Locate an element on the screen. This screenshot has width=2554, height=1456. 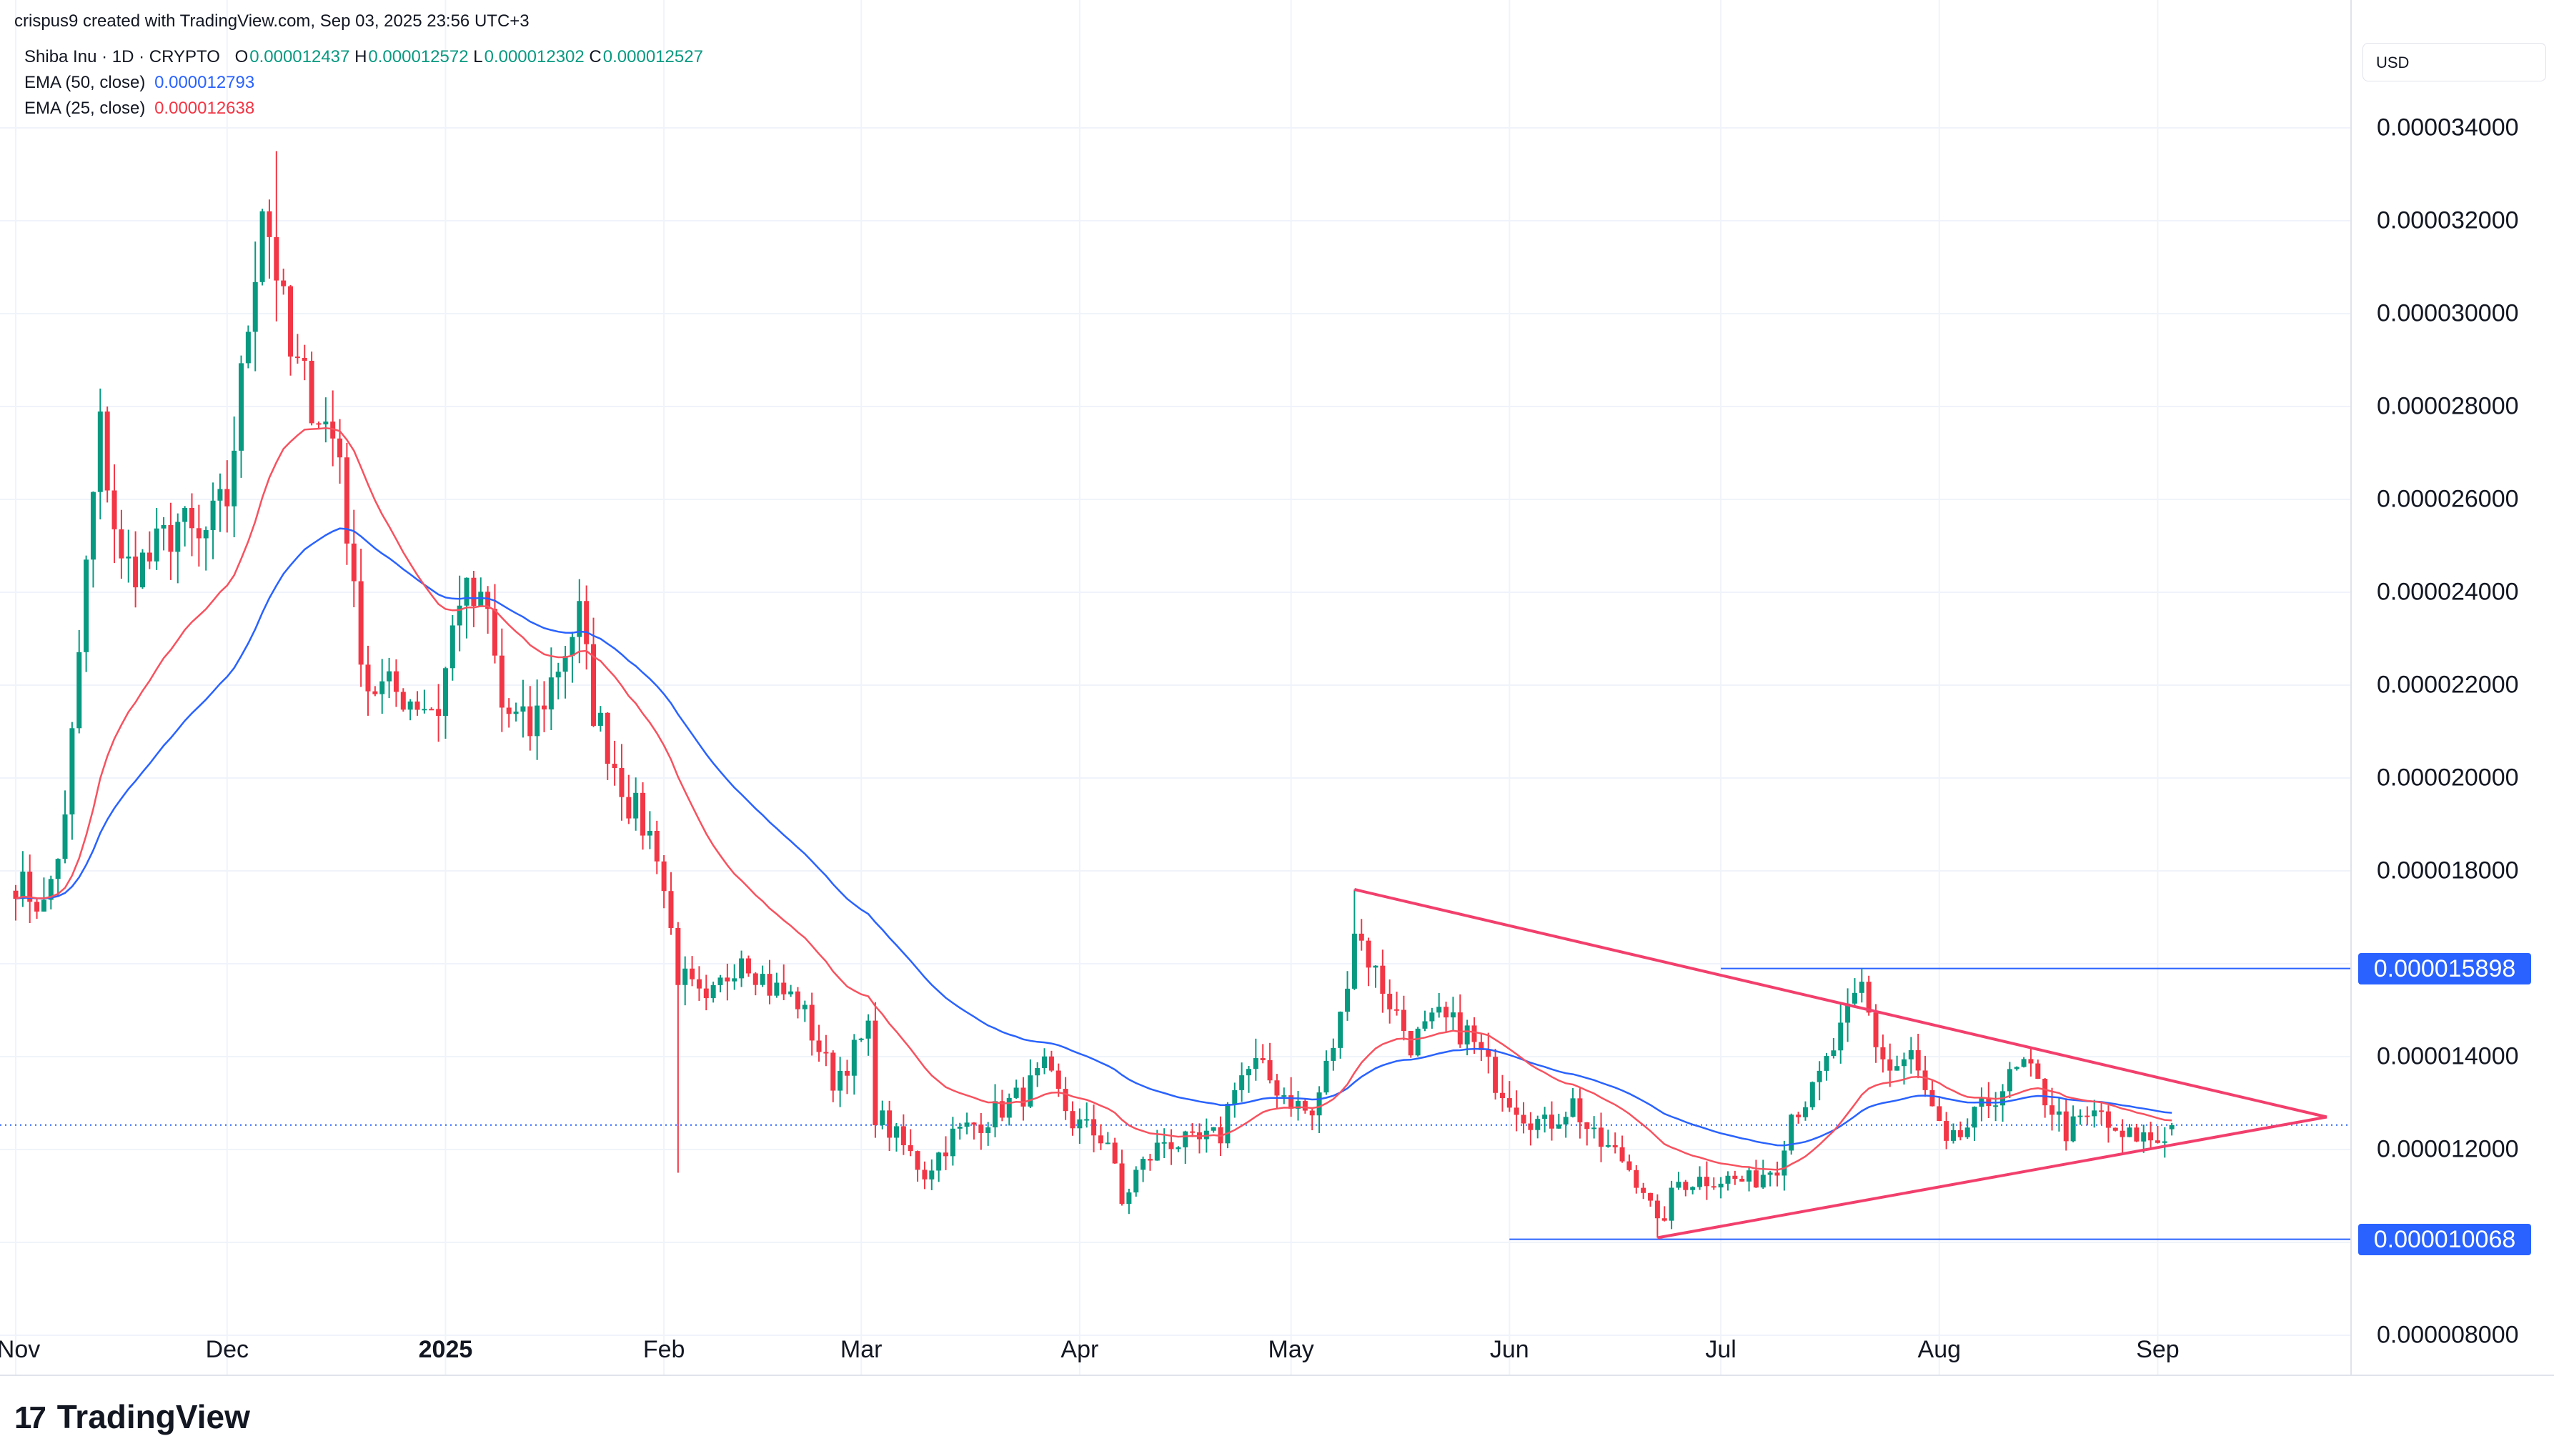
time-tick-label: Feb is located at coordinates (663, 1349).